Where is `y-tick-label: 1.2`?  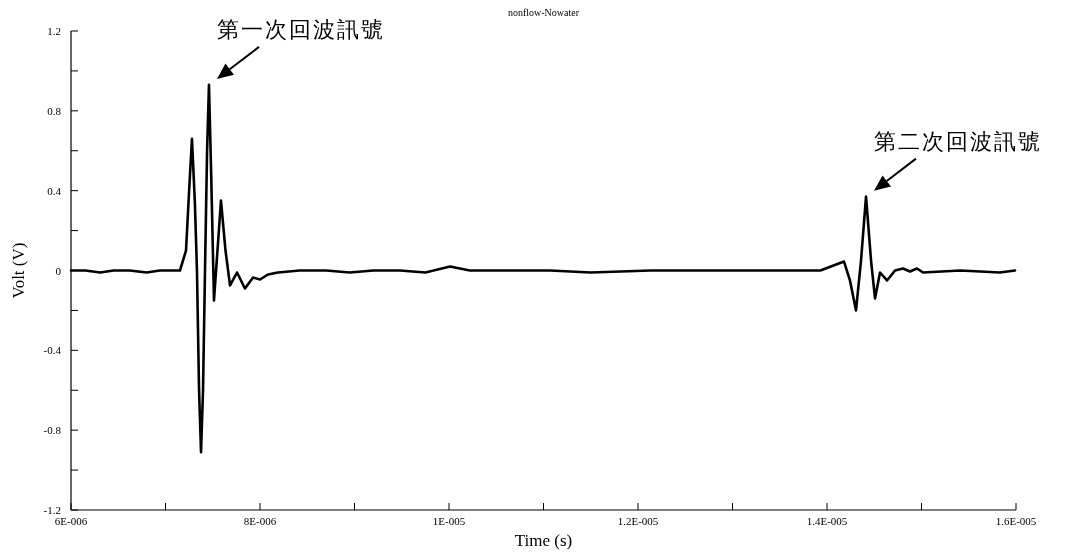 y-tick-label: 1.2 is located at coordinates (54, 31).